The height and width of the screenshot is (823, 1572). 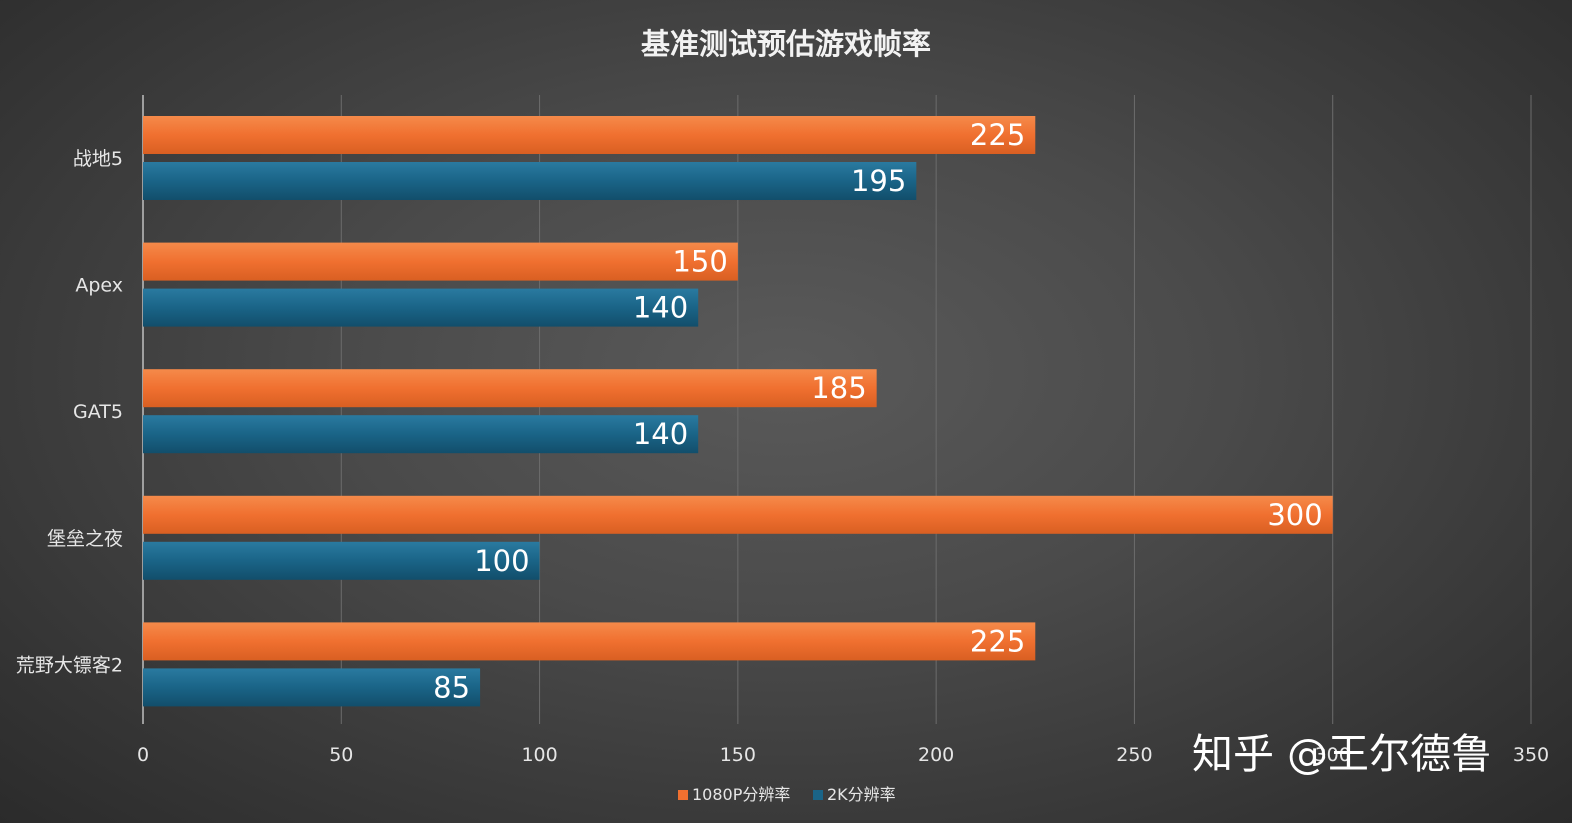 I want to click on x-tick-label: 100, so click(x=539, y=755).